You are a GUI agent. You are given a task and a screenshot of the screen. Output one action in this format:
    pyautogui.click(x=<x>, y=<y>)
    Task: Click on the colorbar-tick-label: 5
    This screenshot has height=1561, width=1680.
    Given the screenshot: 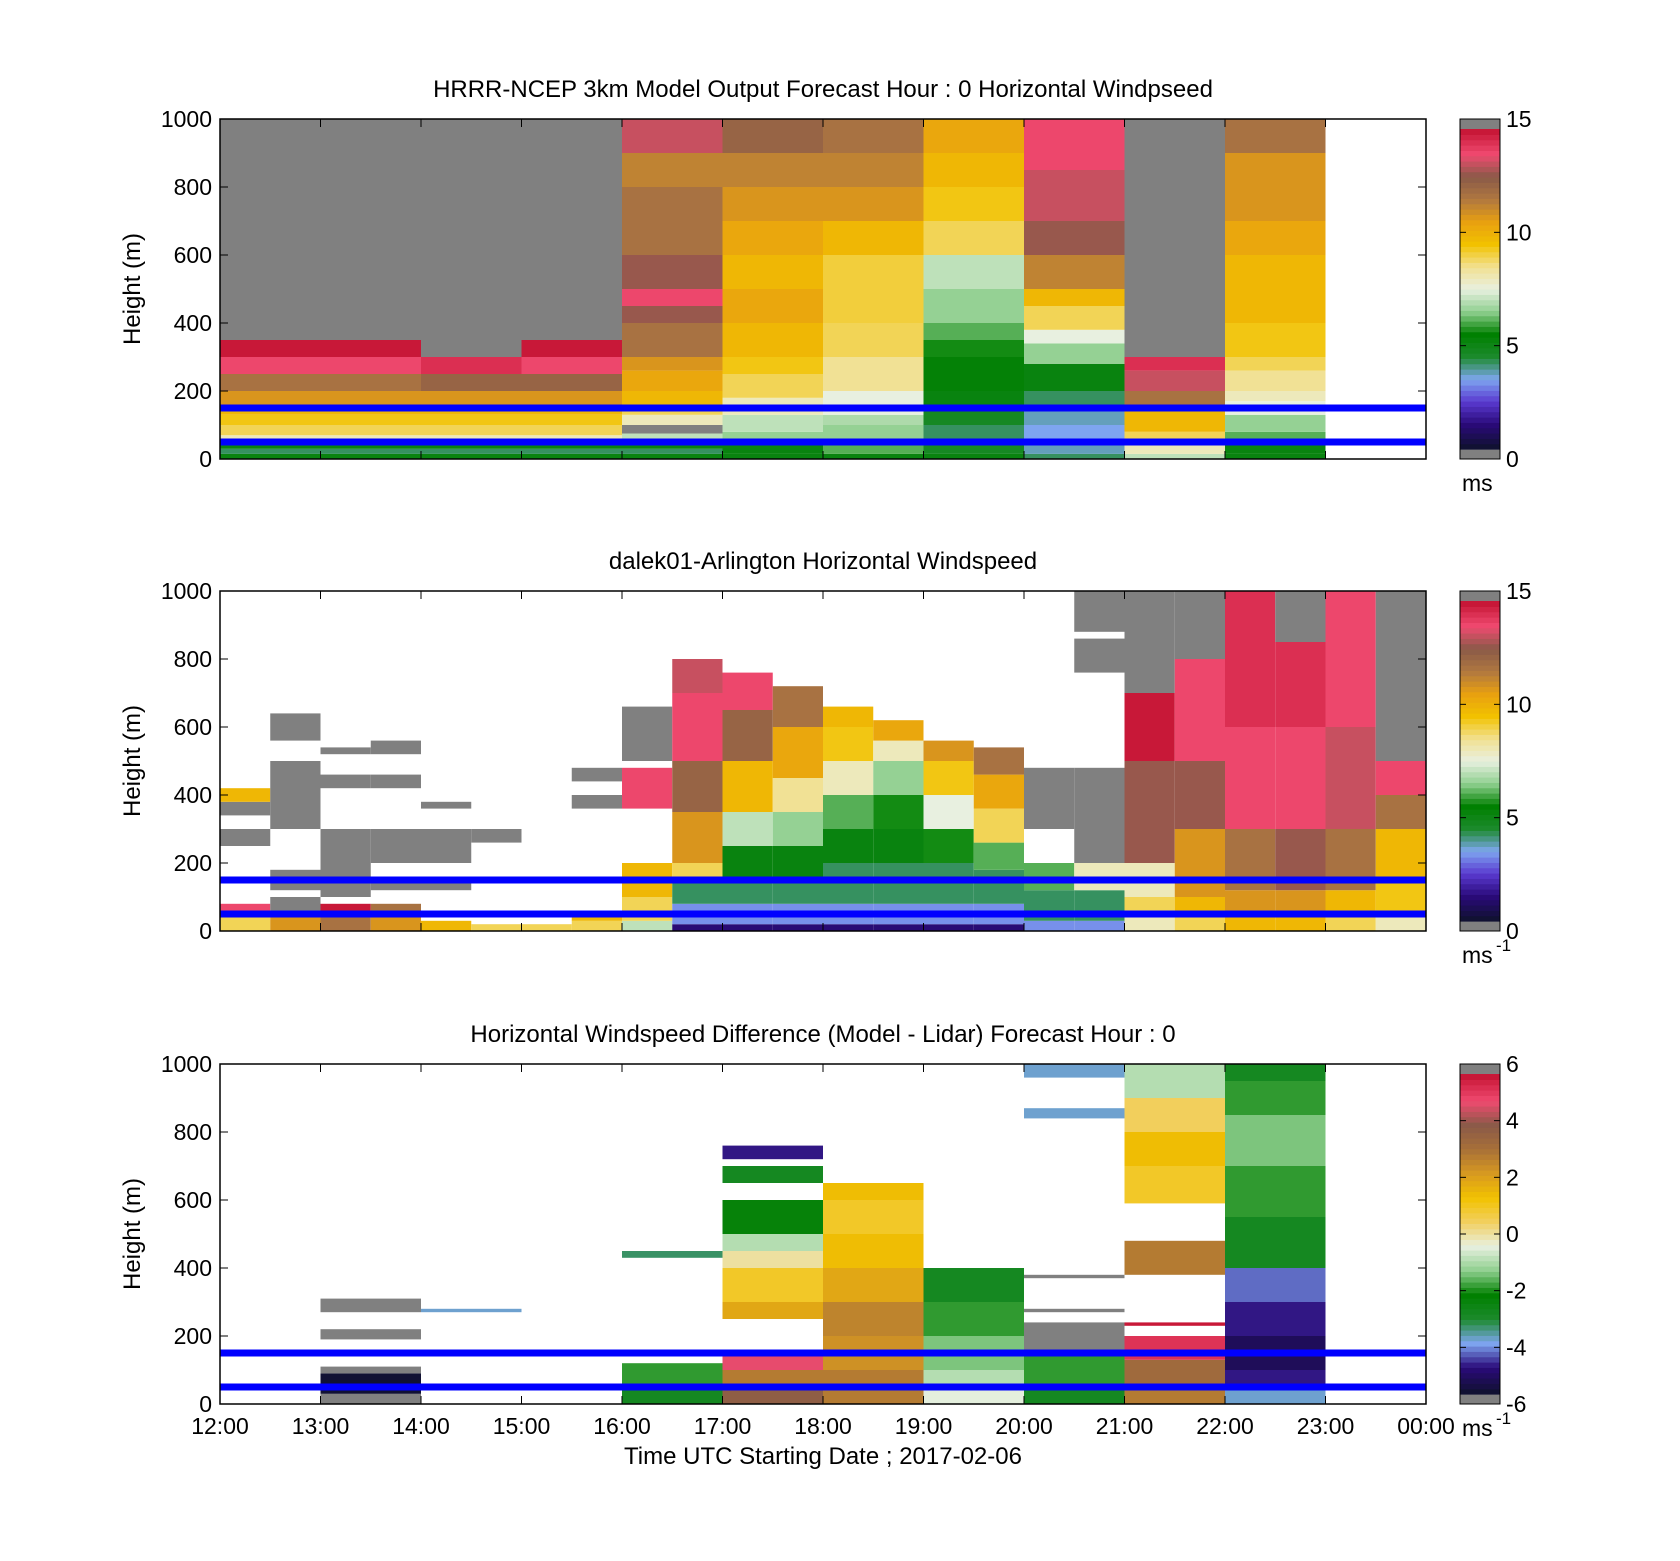 What is the action you would take?
    pyautogui.click(x=1512, y=346)
    